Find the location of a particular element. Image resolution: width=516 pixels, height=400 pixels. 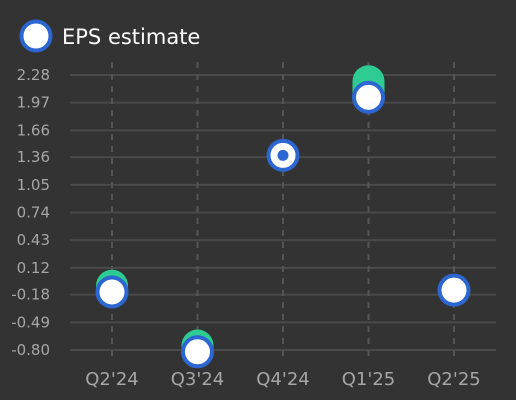

y-tick-label-6: 0.43 is located at coordinates (33, 240).